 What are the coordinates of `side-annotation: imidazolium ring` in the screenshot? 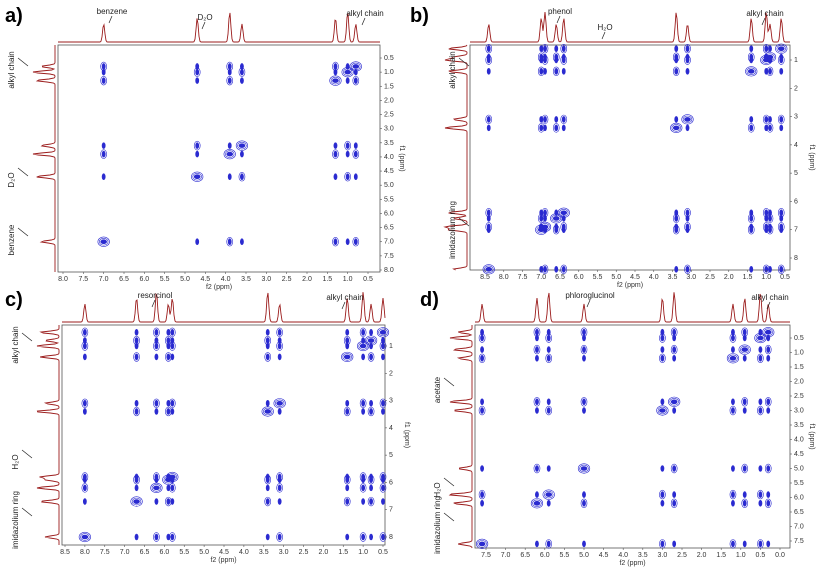 It's located at (437, 525).